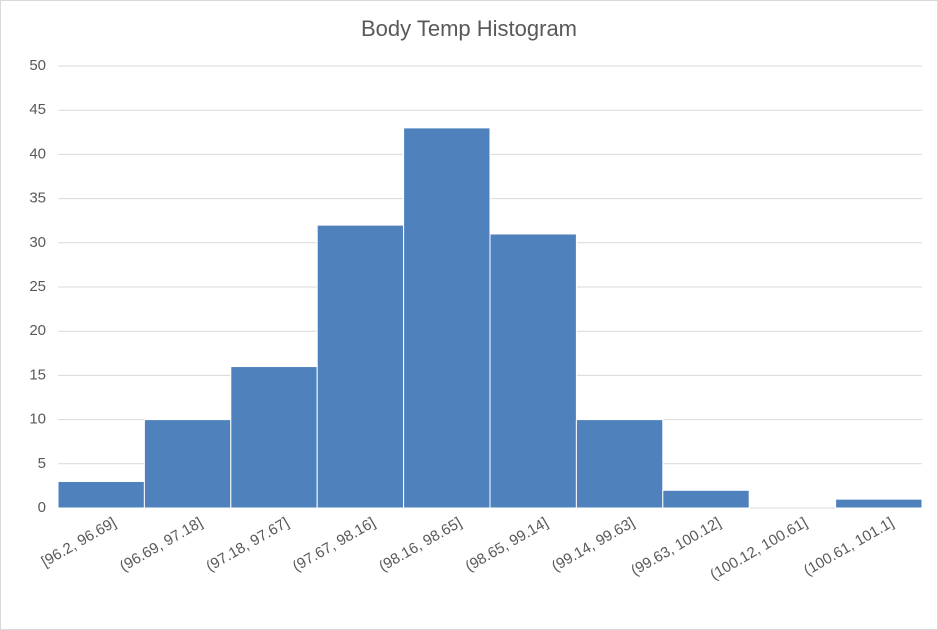  Describe the element at coordinates (37, 242) in the screenshot. I see `y-tick-label: 30` at that location.